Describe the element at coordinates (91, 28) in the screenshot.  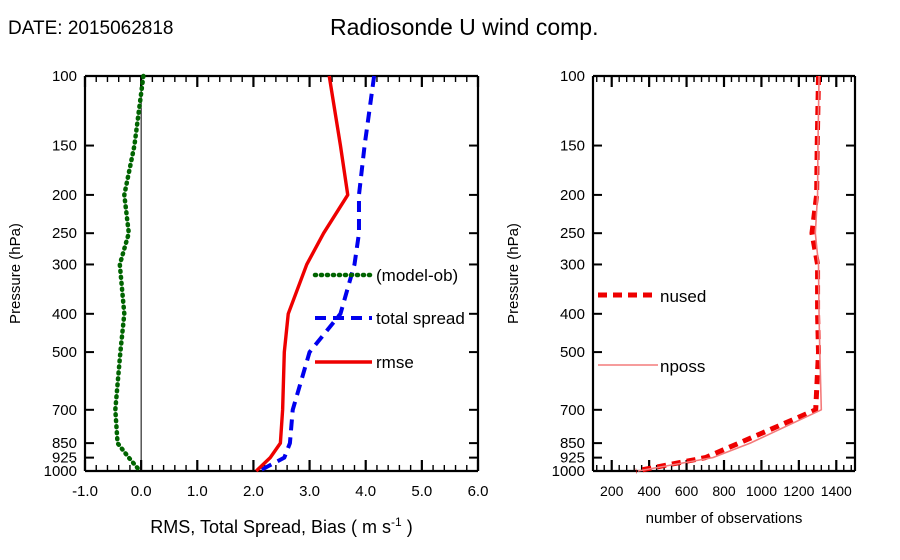
I see `date-label: DATE: 2015062818` at that location.